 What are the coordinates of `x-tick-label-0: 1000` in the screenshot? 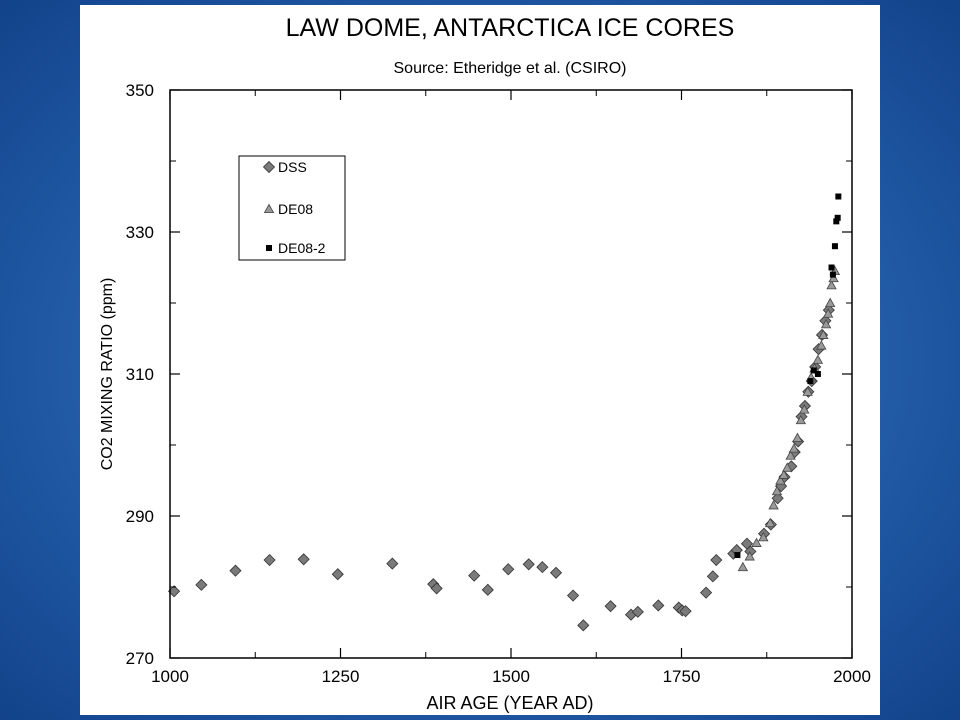 It's located at (170, 676).